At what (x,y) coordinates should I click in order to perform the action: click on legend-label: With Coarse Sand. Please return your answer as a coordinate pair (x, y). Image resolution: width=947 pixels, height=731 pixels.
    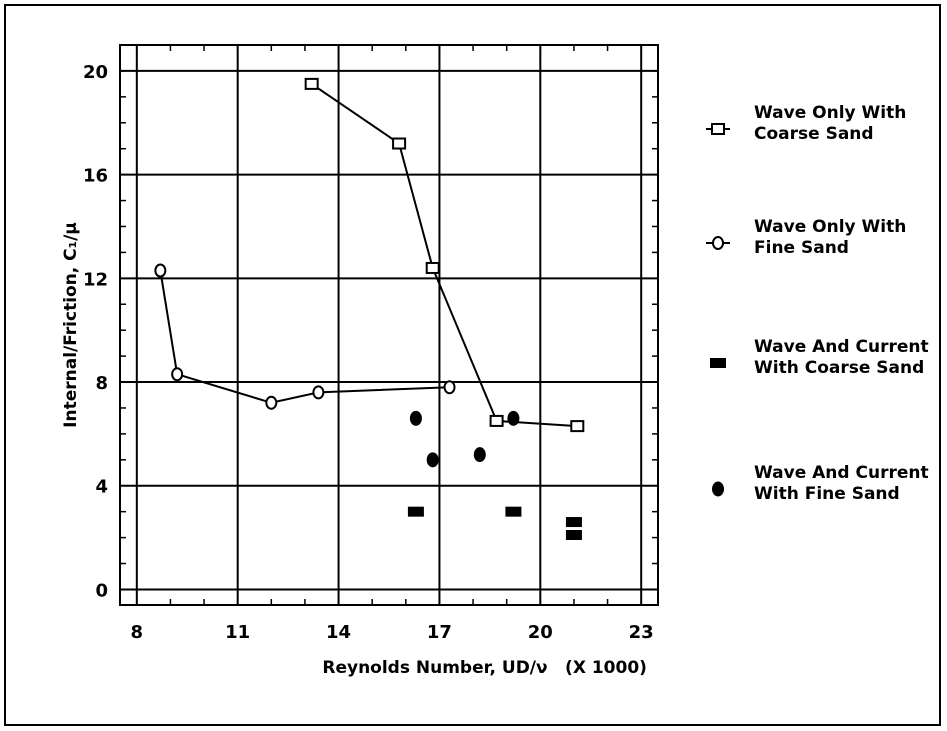
    Looking at the image, I should click on (839, 368).